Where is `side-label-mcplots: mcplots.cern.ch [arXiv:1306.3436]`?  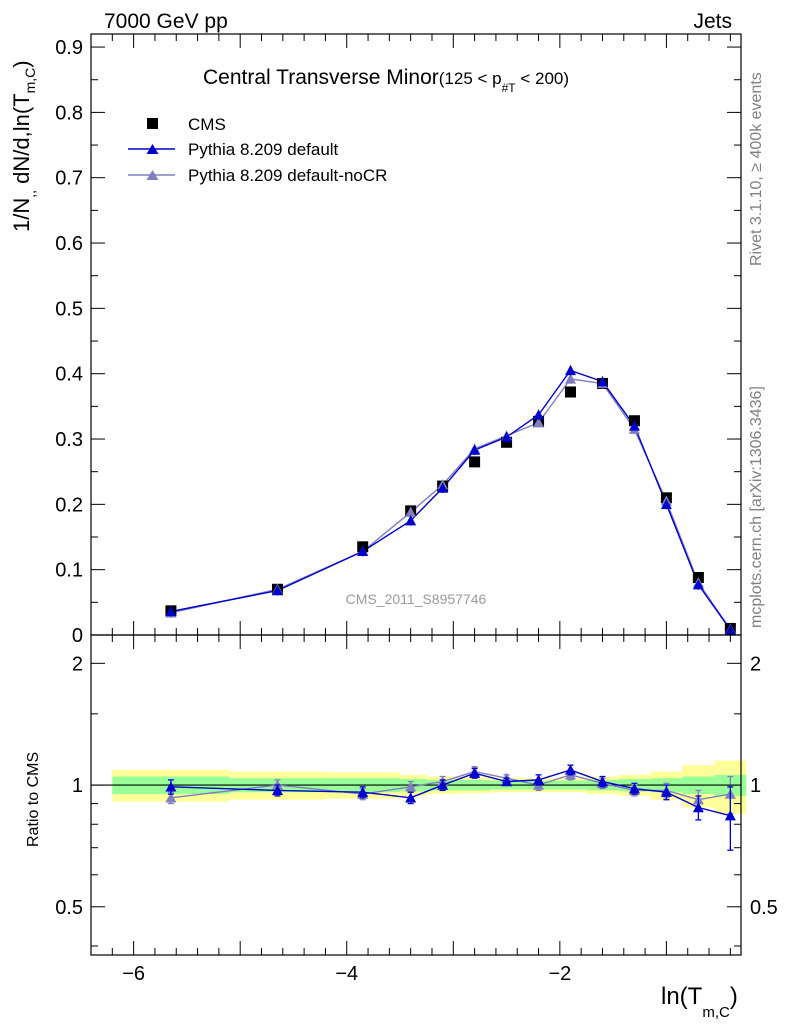
side-label-mcplots: mcplots.cern.ch [arXiv:1306.3436] is located at coordinates (756, 507).